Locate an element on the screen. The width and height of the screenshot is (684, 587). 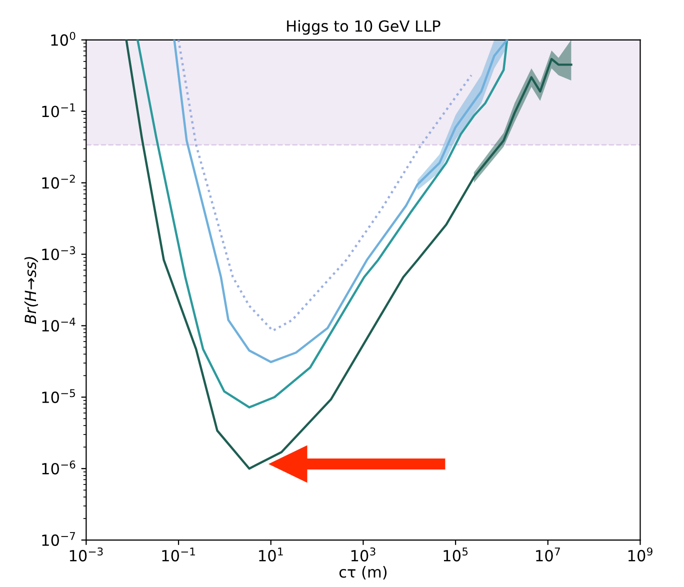
x-axis-title: cτ (m) is located at coordinates (363, 573).